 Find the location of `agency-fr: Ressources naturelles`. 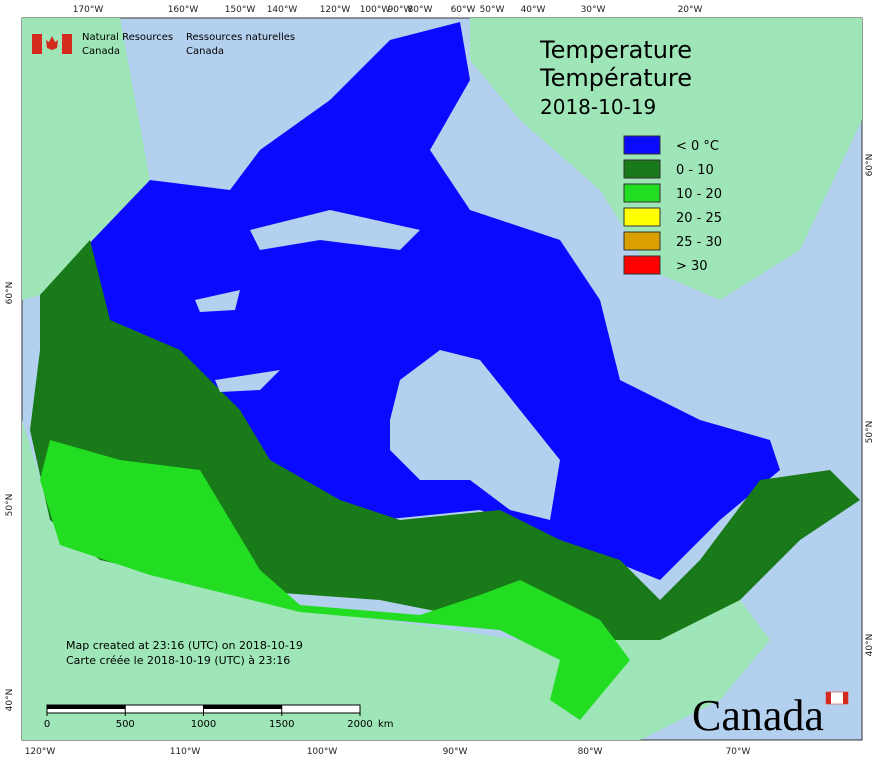

agency-fr: Ressources naturelles is located at coordinates (240, 37).